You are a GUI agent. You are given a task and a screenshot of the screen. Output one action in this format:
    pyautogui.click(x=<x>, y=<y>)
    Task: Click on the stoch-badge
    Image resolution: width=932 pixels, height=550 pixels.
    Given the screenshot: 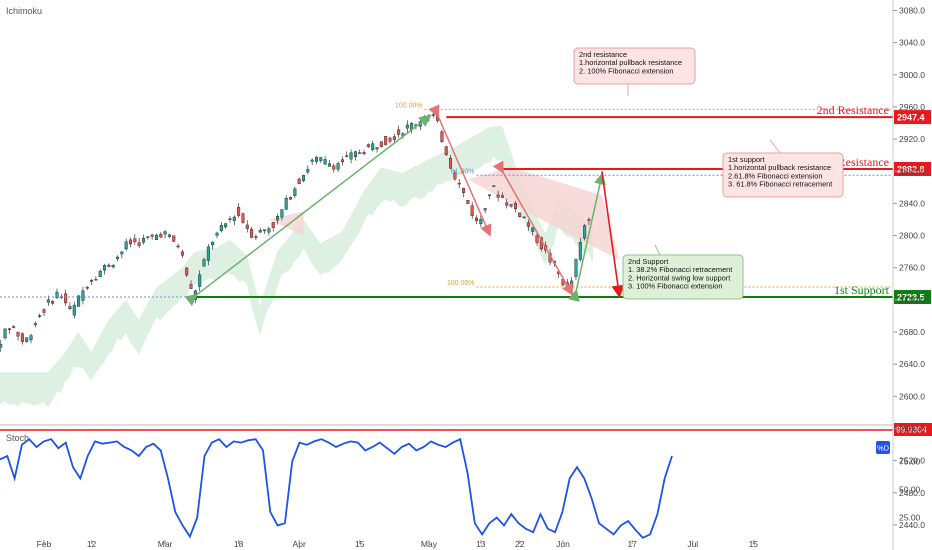 What is the action you would take?
    pyautogui.click(x=883, y=447)
    